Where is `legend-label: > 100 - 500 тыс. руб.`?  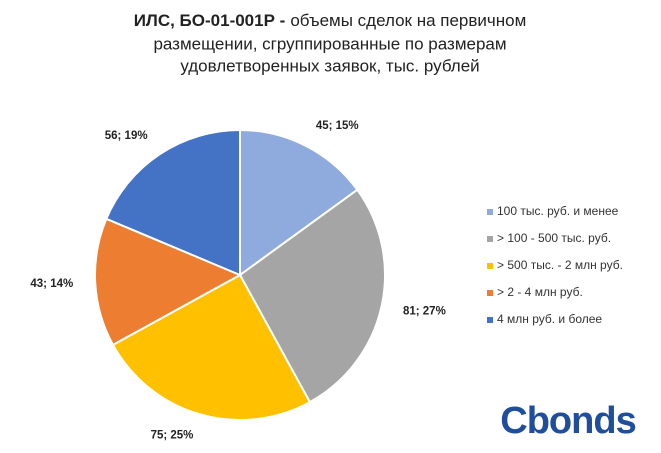
legend-label: > 100 - 500 тыс. руб. is located at coordinates (554, 238).